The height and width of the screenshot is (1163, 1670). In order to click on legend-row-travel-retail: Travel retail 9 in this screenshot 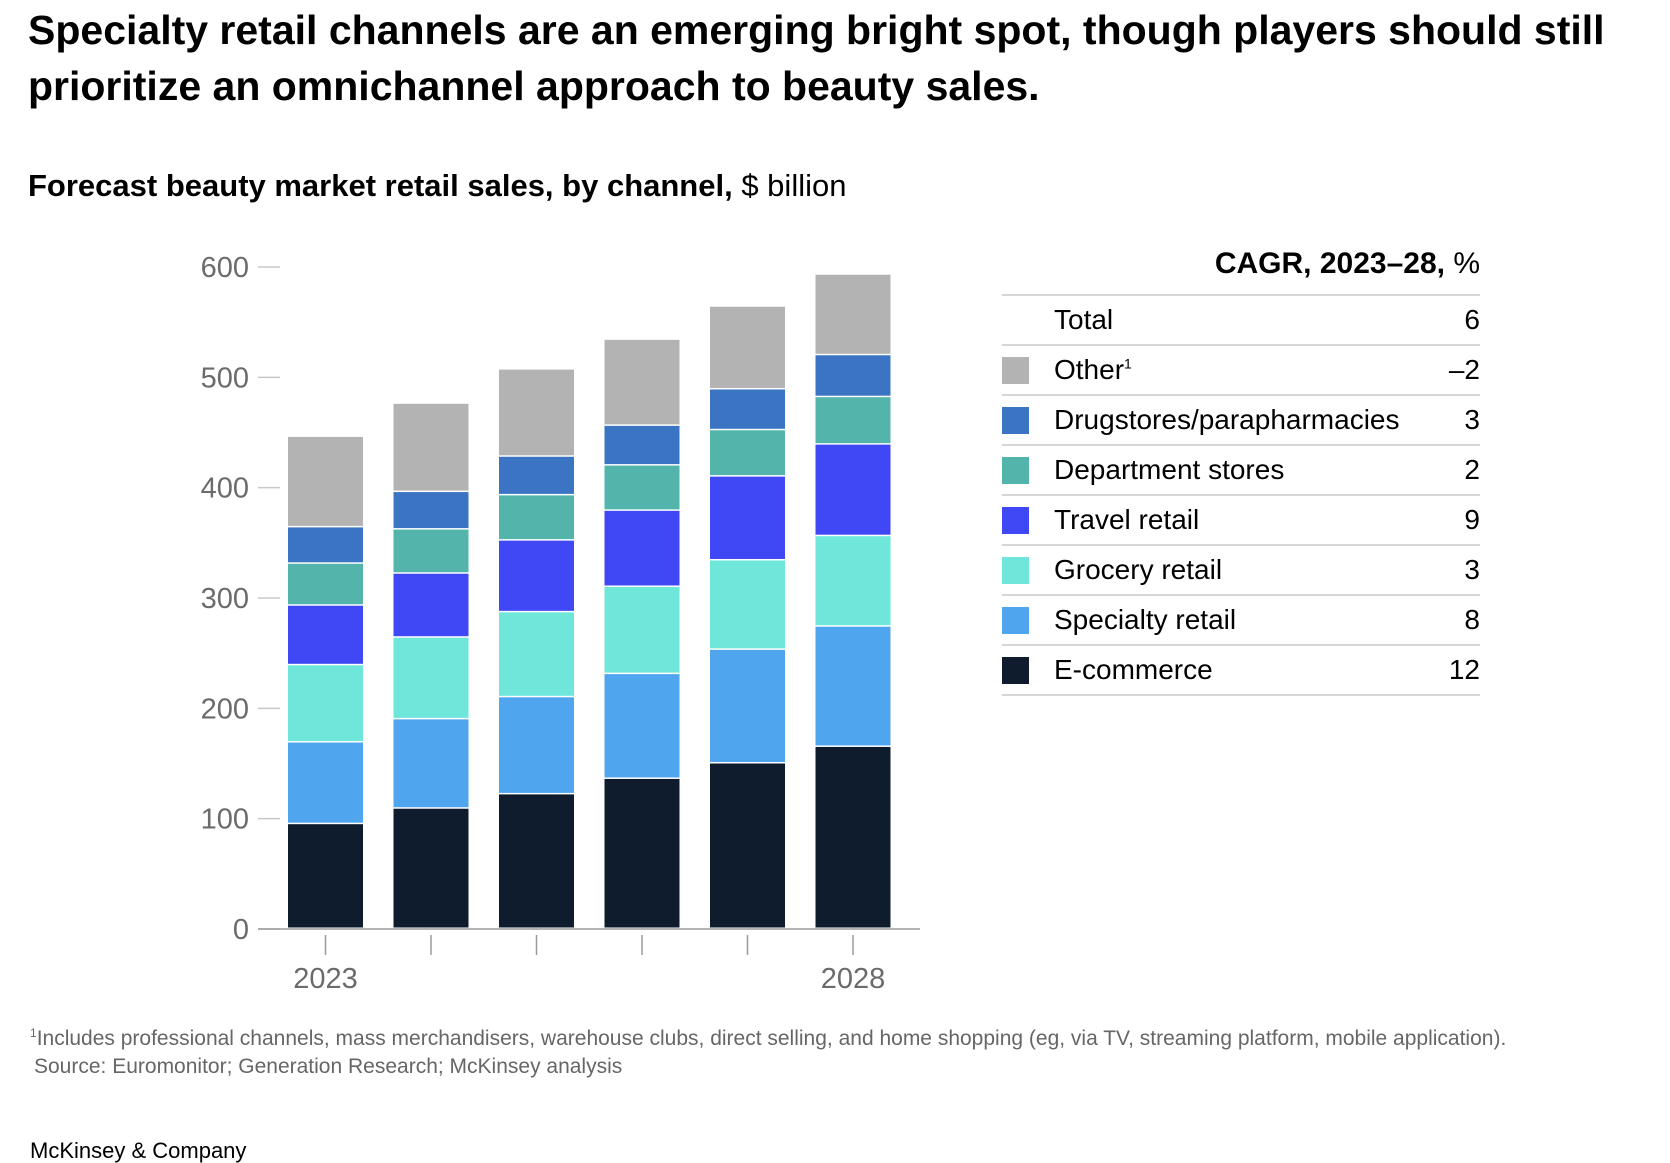, I will do `click(1241, 519)`.